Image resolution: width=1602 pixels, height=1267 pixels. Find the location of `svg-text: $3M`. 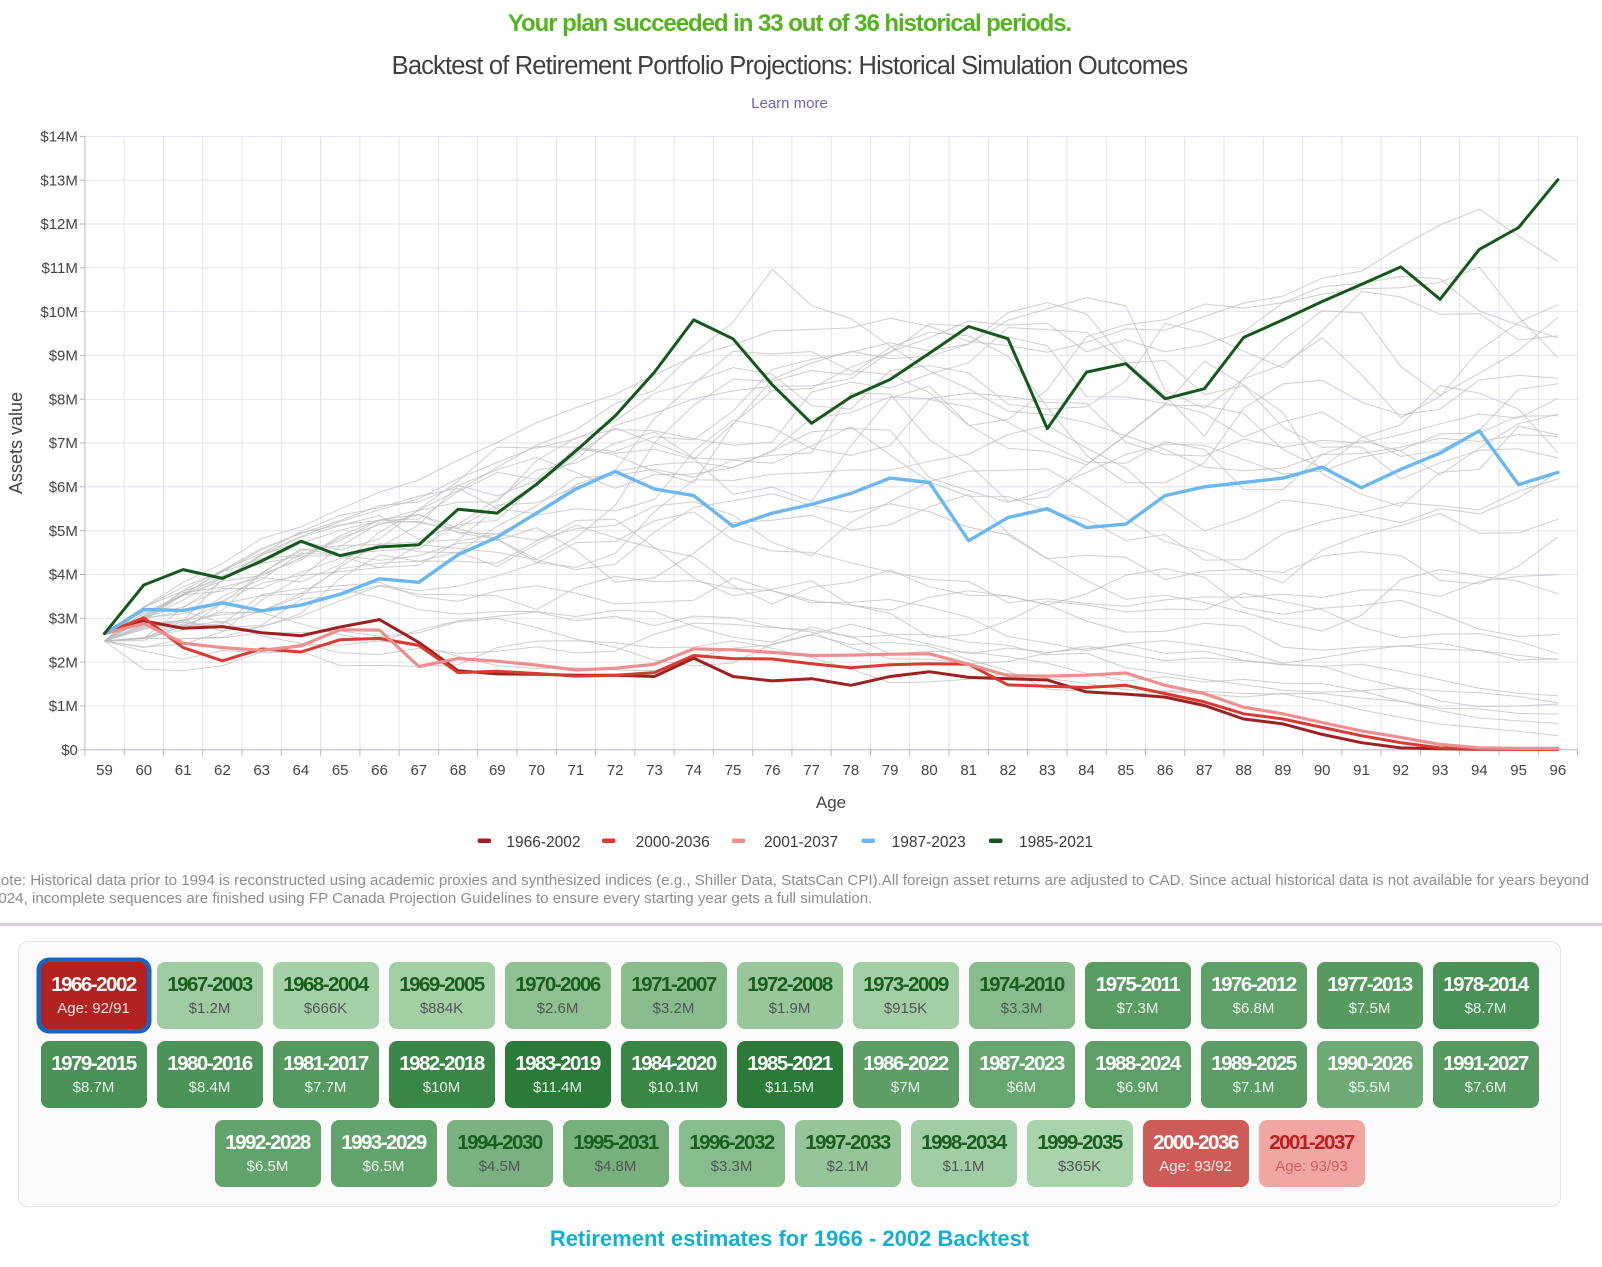

svg-text: $3M is located at coordinates (63, 619).